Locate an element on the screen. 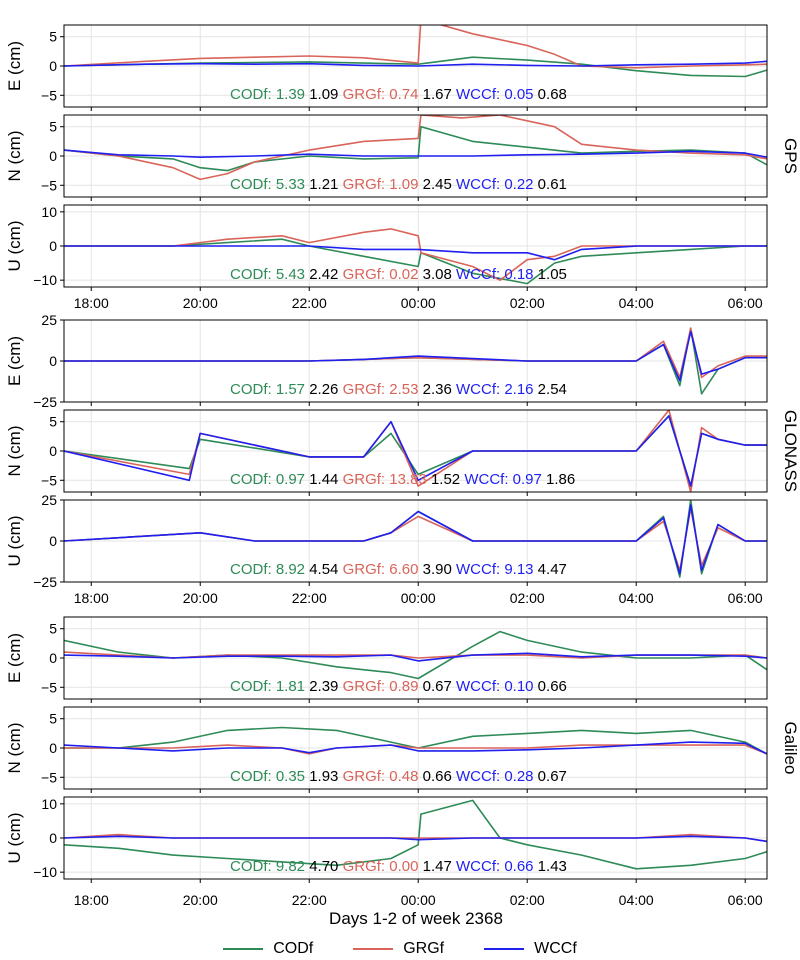  legend-item-grgf: GRGf is located at coordinates (398, 949).